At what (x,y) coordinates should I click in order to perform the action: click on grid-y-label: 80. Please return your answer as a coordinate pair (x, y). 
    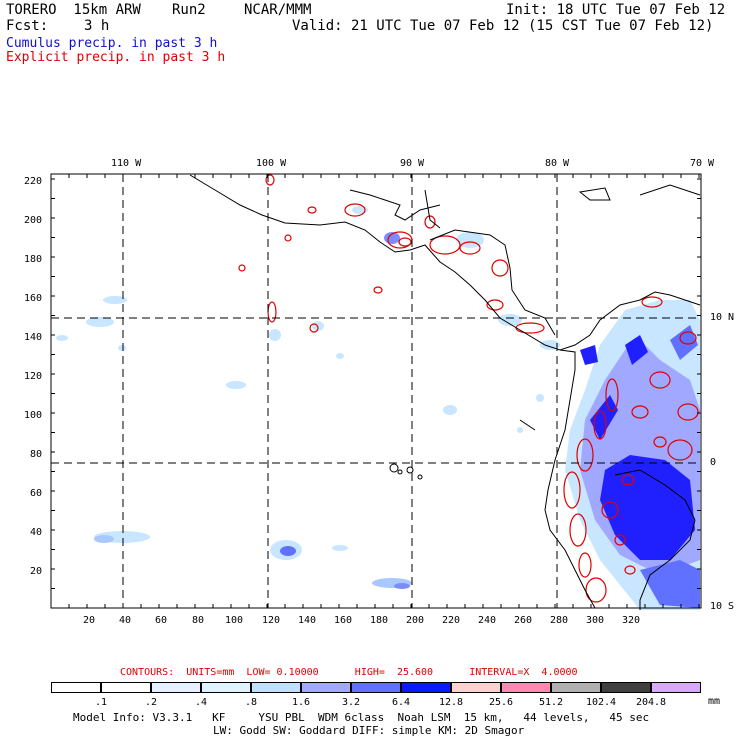
    Looking at the image, I should click on (36, 454).